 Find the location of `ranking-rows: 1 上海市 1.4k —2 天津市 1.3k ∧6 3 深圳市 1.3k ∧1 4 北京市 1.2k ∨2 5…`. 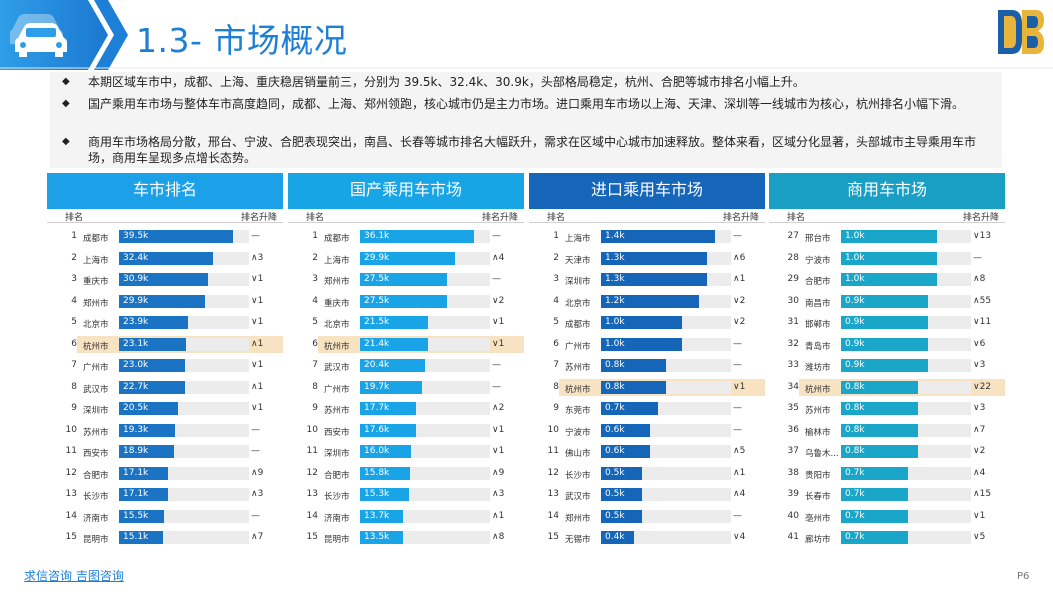

ranking-rows: 1 上海市 1.4k —2 天津市 1.3k ∧6 3 深圳市 1.3k ∧1 4 北京市 1.2k ∨2 5… is located at coordinates (647, 388).